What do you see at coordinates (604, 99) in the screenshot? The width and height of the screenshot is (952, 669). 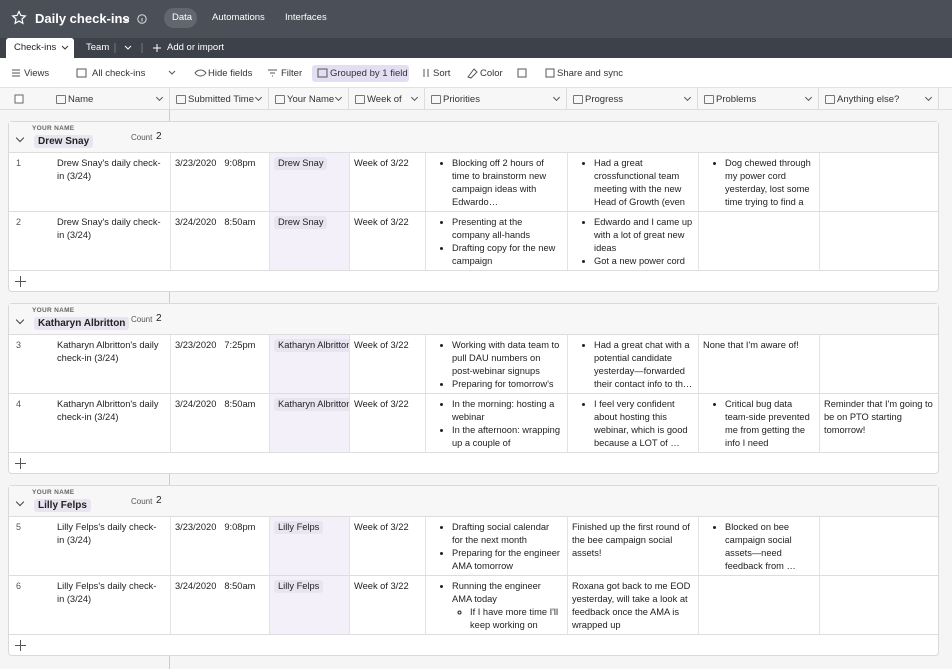 I see `column-header: Progress` at bounding box center [604, 99].